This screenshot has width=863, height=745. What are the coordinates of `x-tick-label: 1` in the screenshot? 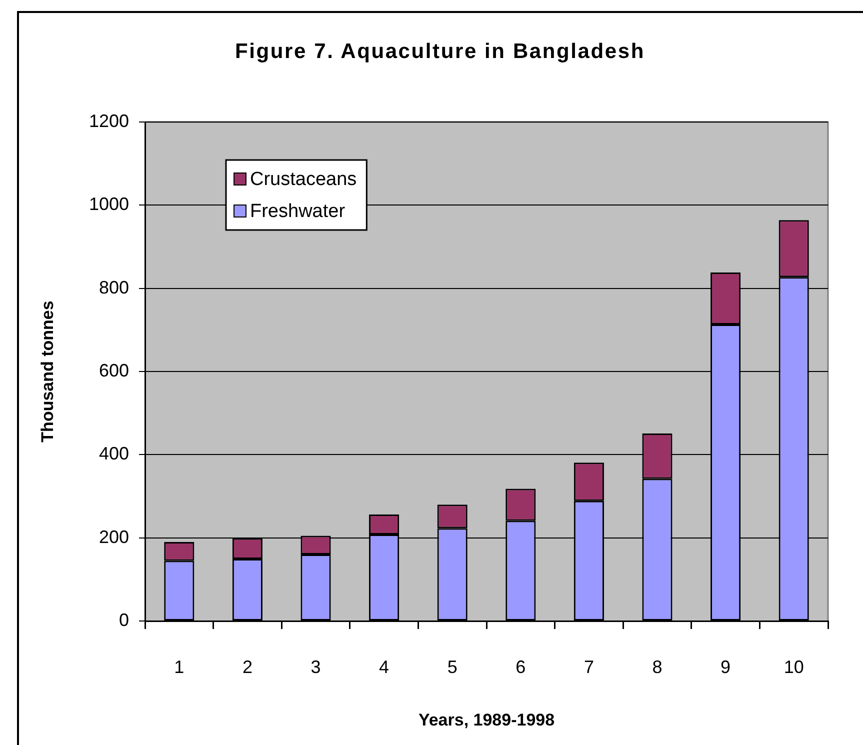 It's located at (179, 666).